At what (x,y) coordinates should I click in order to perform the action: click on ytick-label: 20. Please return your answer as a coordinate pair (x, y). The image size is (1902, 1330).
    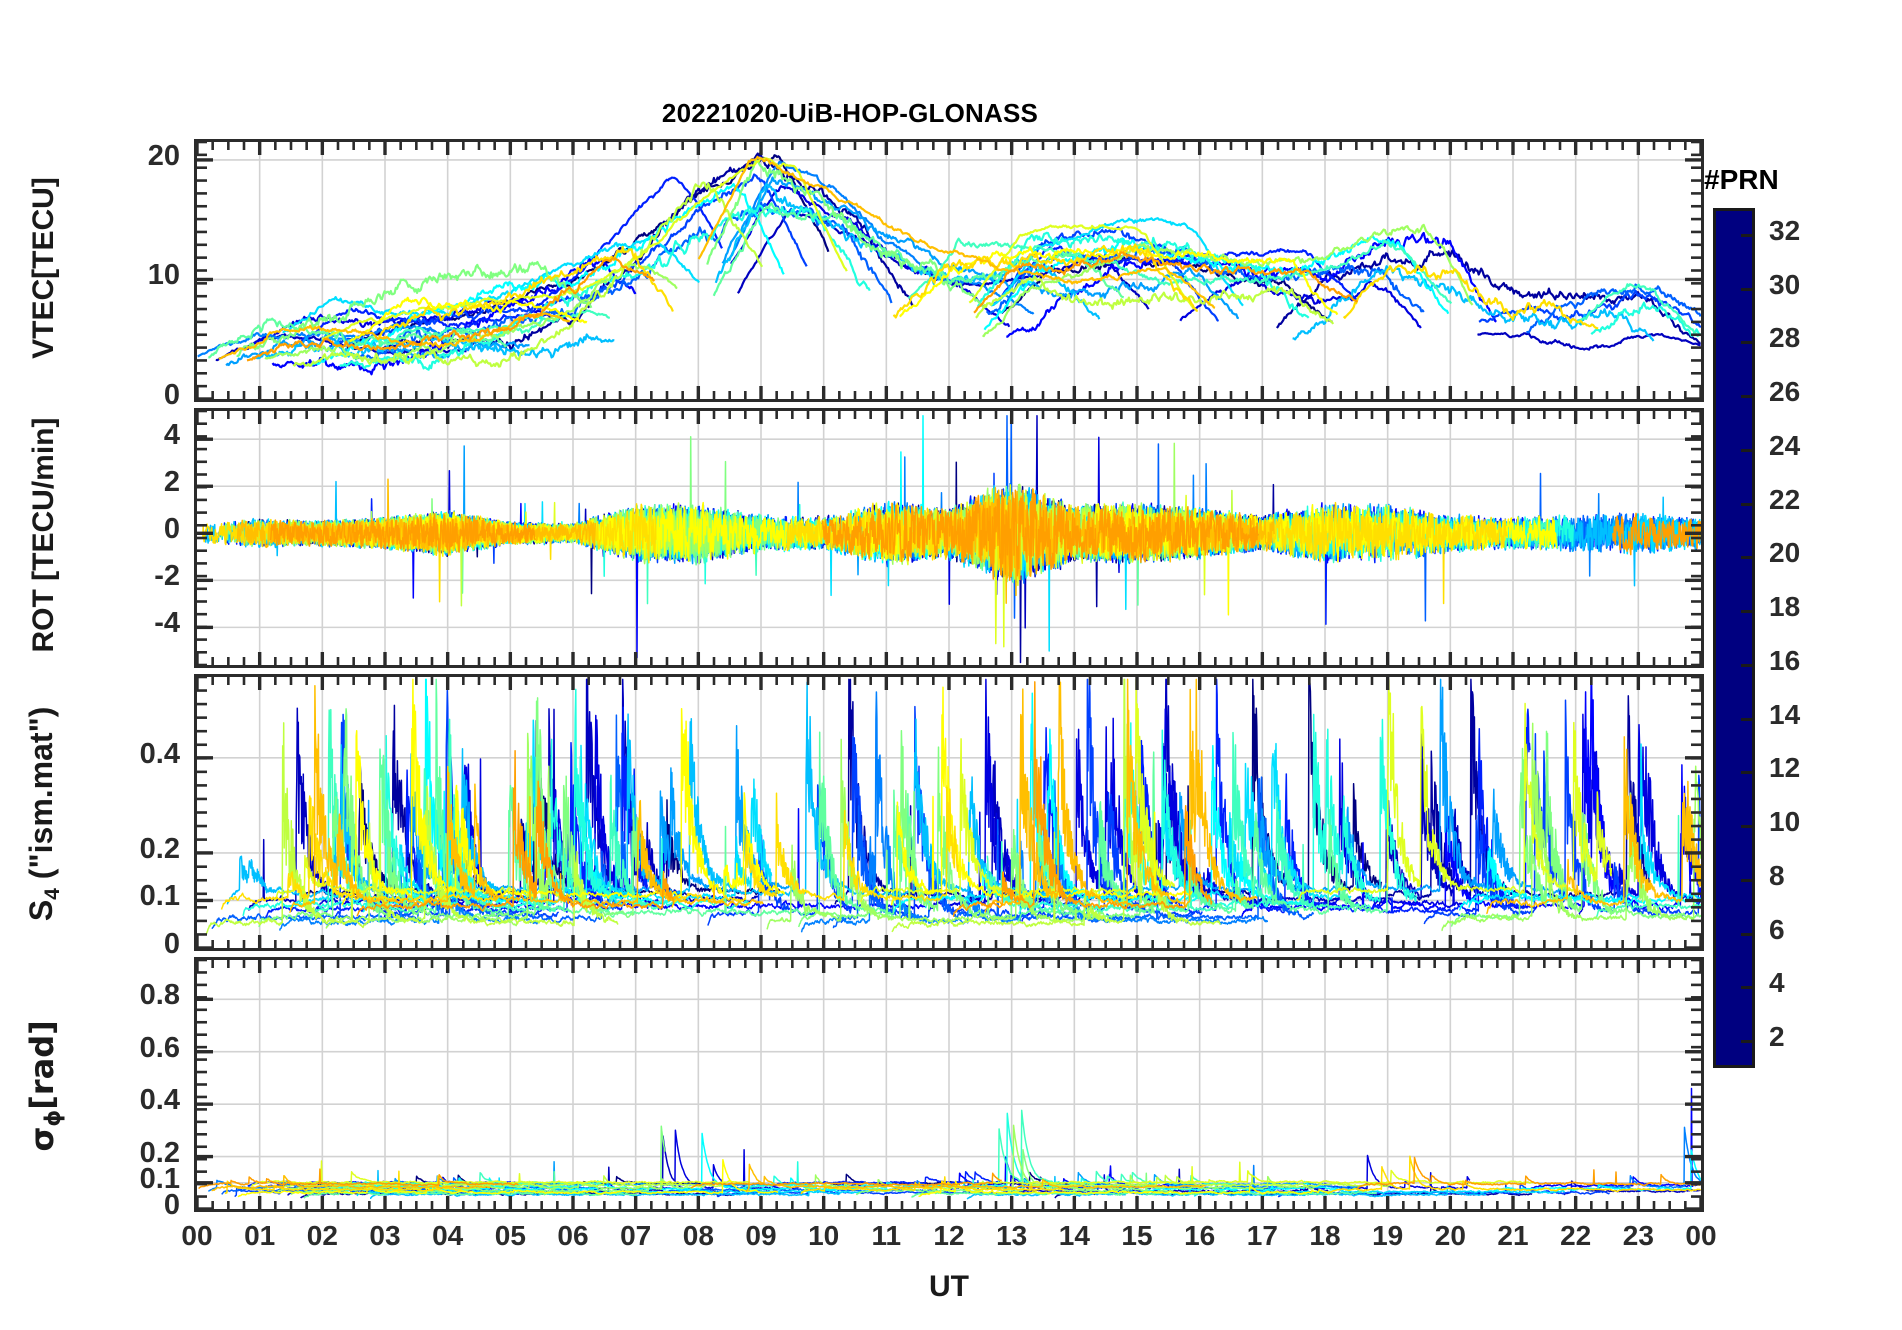
    Looking at the image, I should click on (163, 155).